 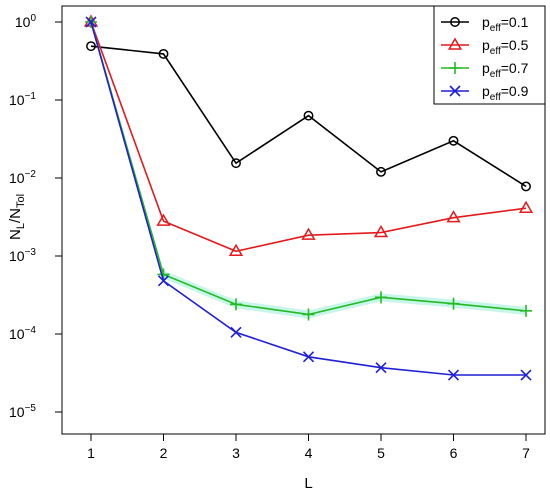 What do you see at coordinates (308, 483) in the screenshot?
I see `x-axis-title: L` at bounding box center [308, 483].